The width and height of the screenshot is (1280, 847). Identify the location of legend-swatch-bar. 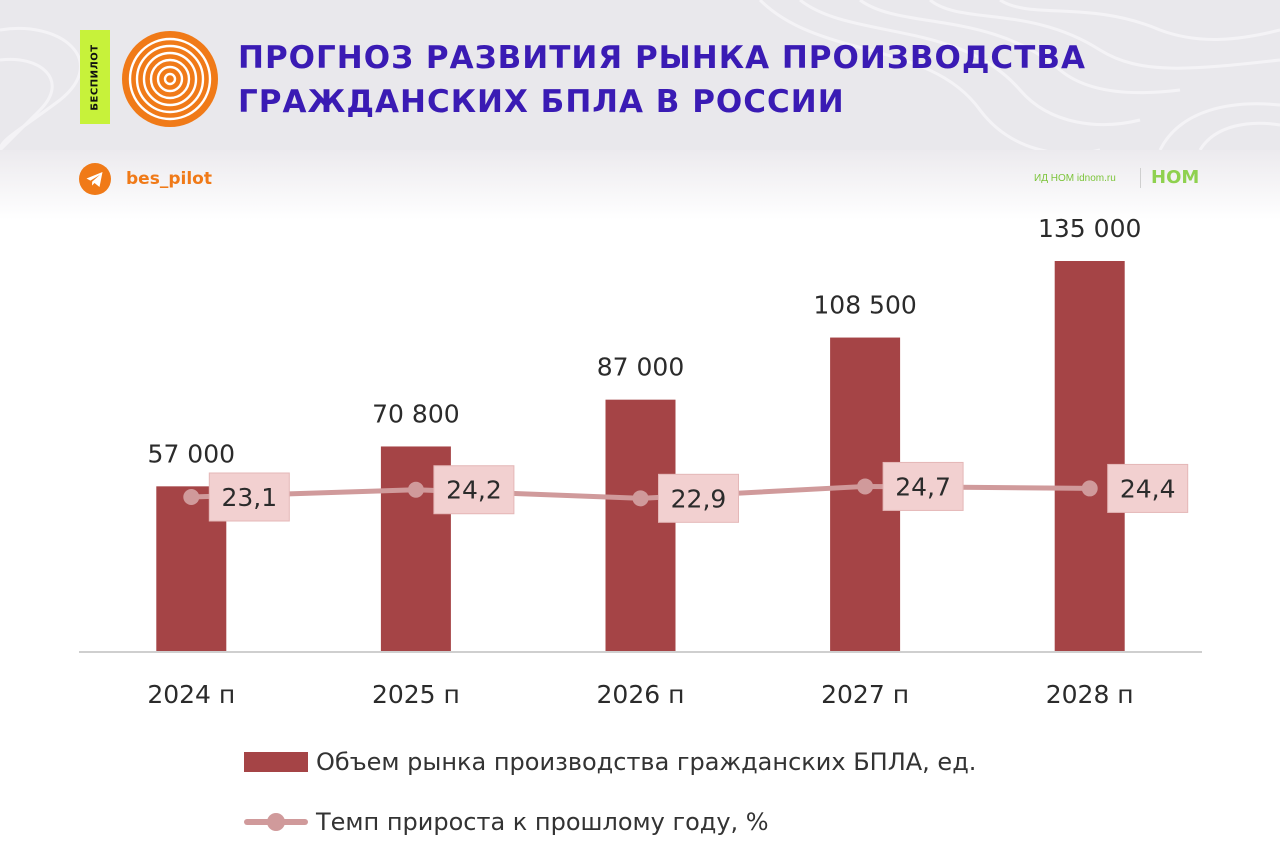
(276, 762).